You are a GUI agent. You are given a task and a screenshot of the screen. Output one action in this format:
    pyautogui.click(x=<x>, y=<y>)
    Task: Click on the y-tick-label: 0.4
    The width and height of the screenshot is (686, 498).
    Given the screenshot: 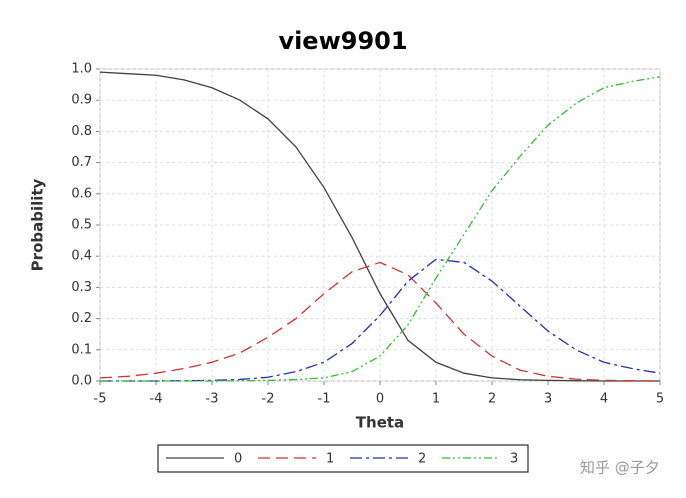 What is the action you would take?
    pyautogui.click(x=81, y=256)
    